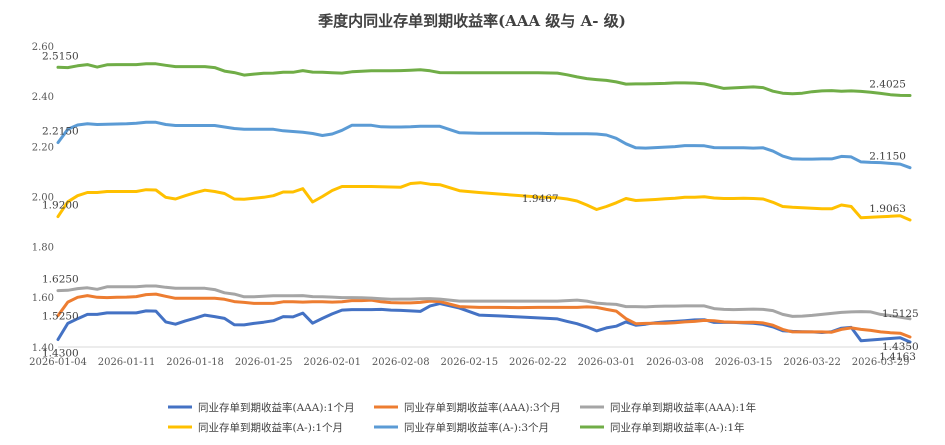 Image resolution: width=945 pixels, height=445 pixels. I want to click on legend-item-3: 同业存单到期收益率(AAA):1年, so click(668, 407).